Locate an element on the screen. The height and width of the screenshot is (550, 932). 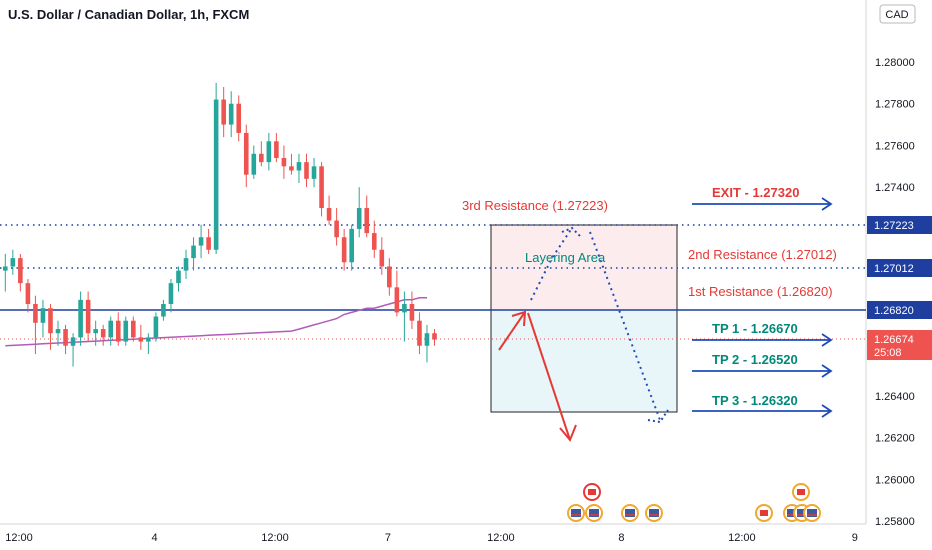
blue-dotted-path-up-head is located at coordinates (571, 231).